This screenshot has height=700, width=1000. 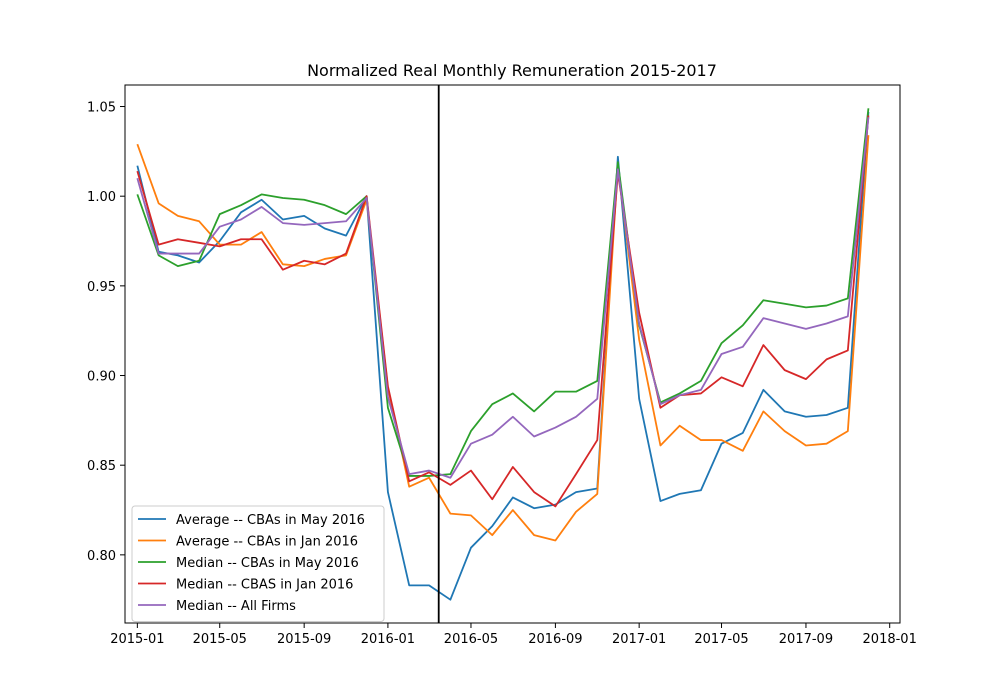 What do you see at coordinates (304, 639) in the screenshot?
I see `x-tick-label: 2015-09` at bounding box center [304, 639].